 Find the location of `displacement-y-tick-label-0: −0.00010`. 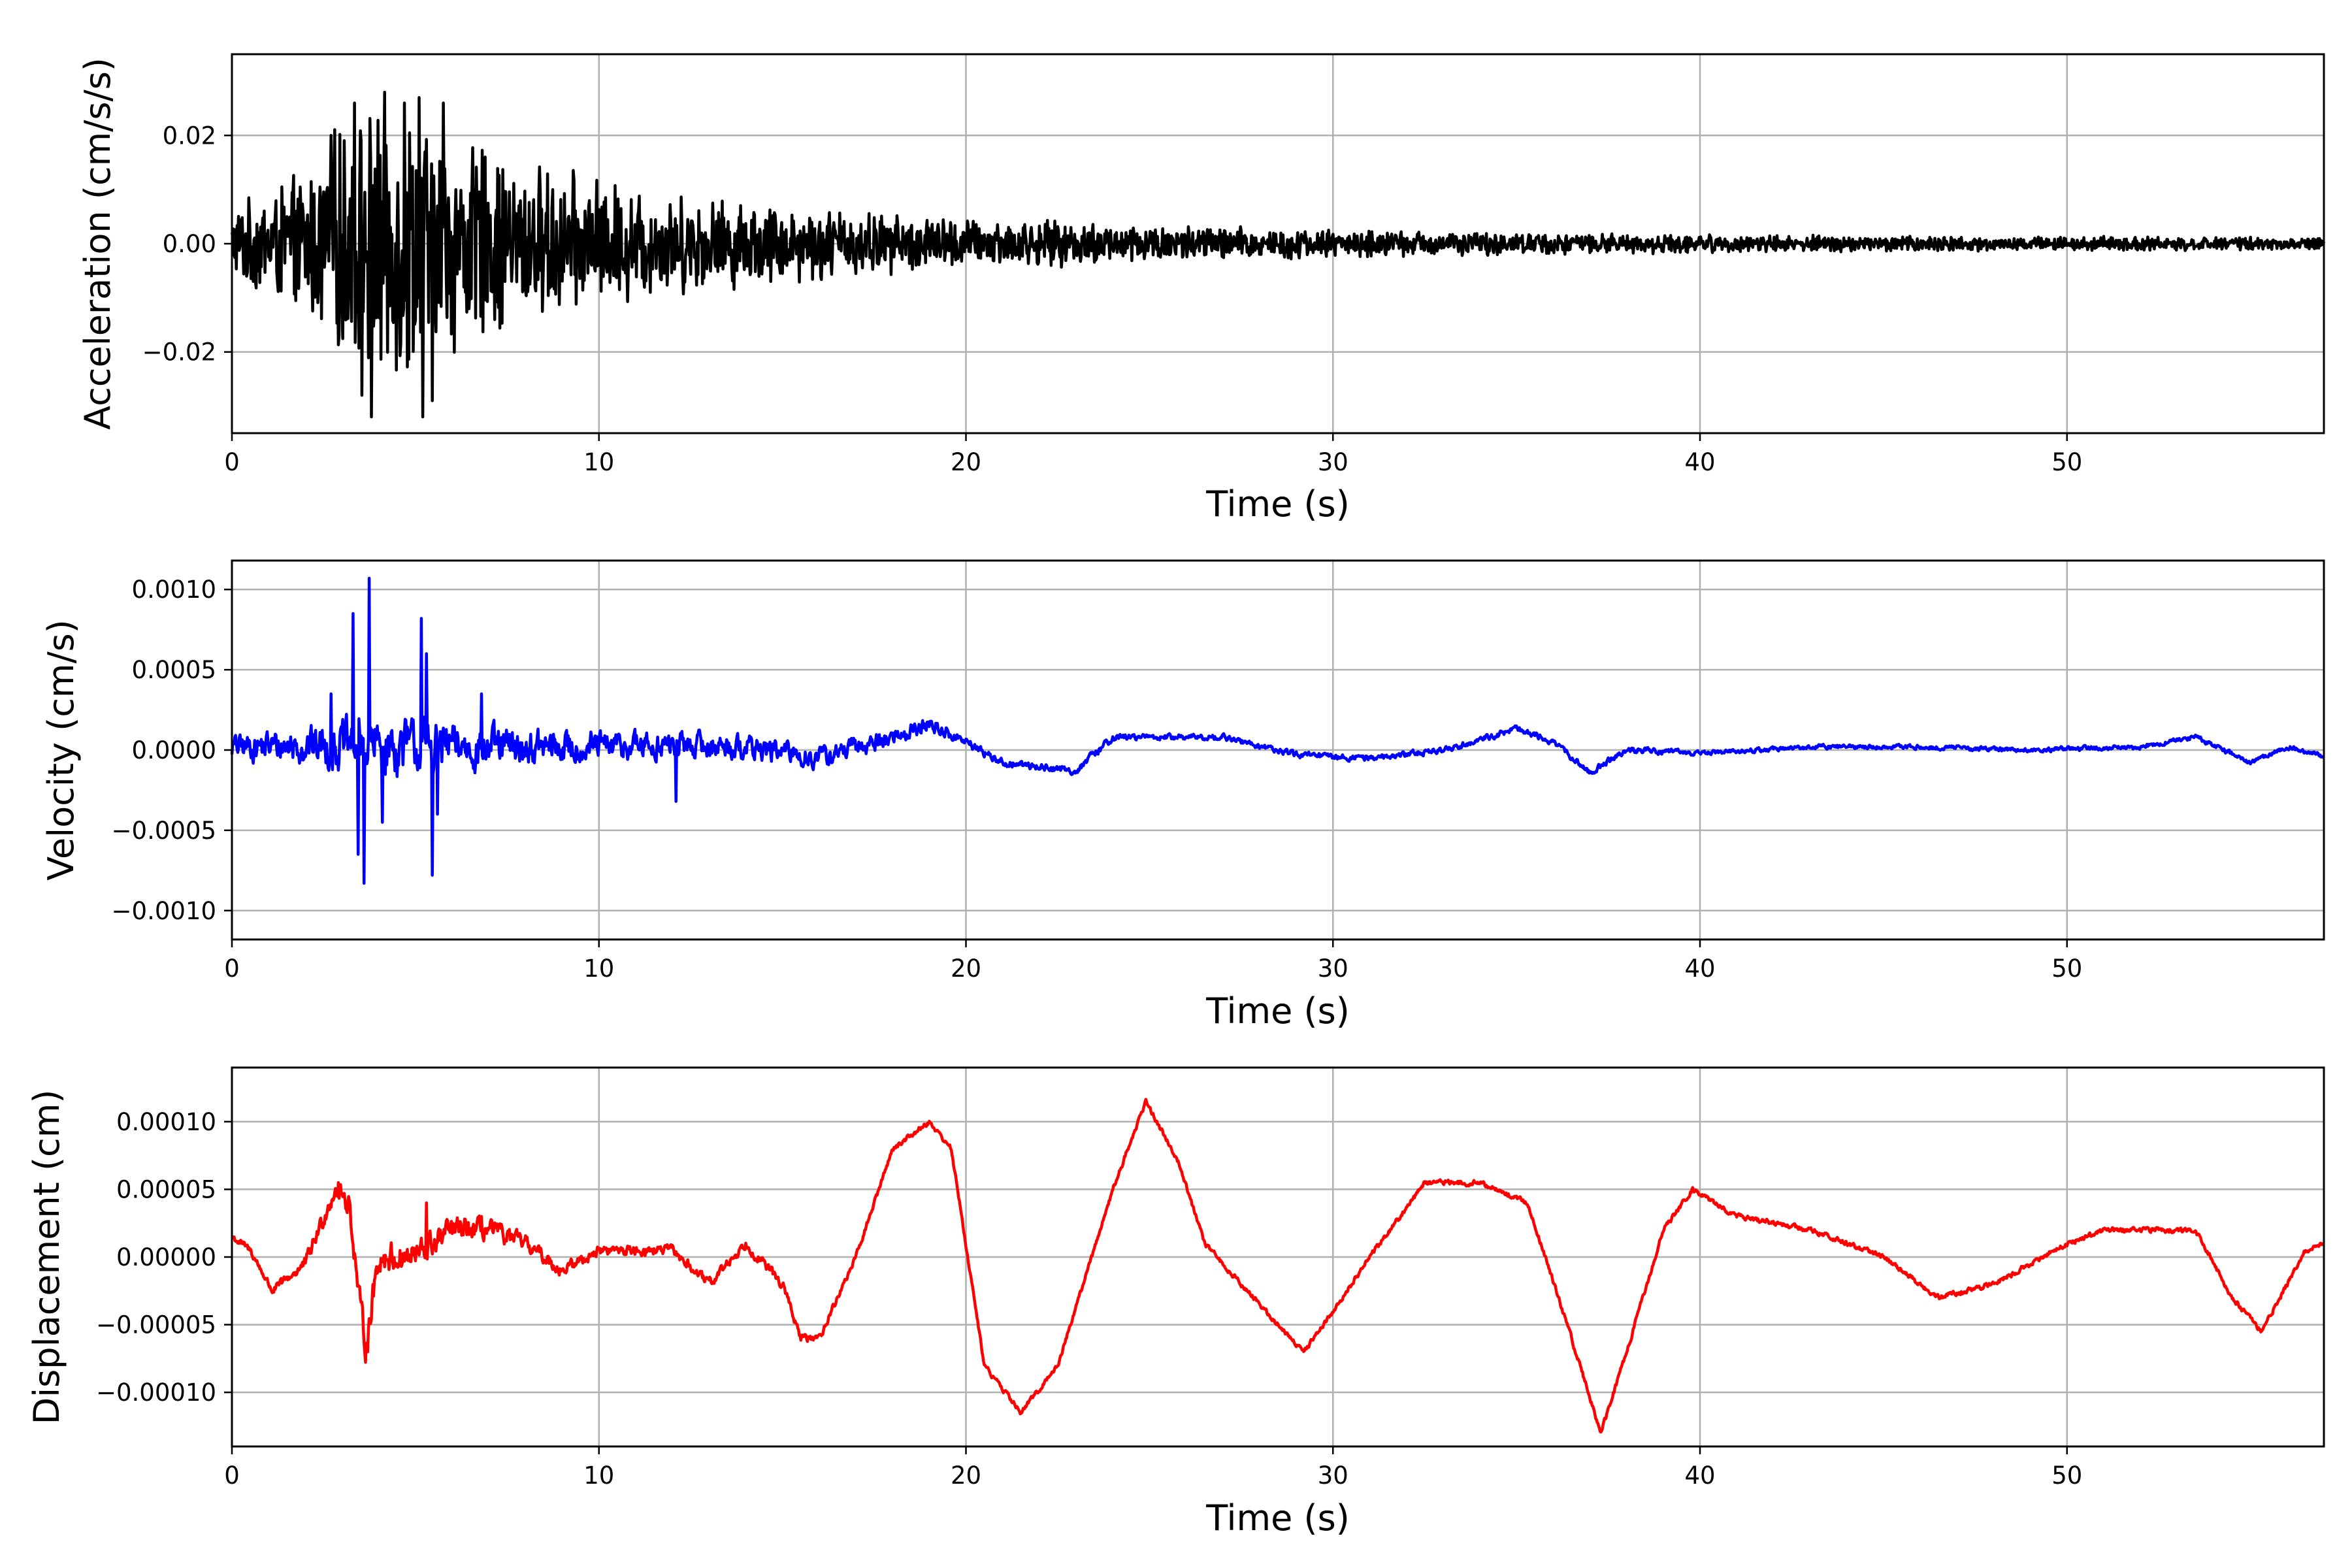

displacement-y-tick-label-0: −0.00010 is located at coordinates (156, 1393).